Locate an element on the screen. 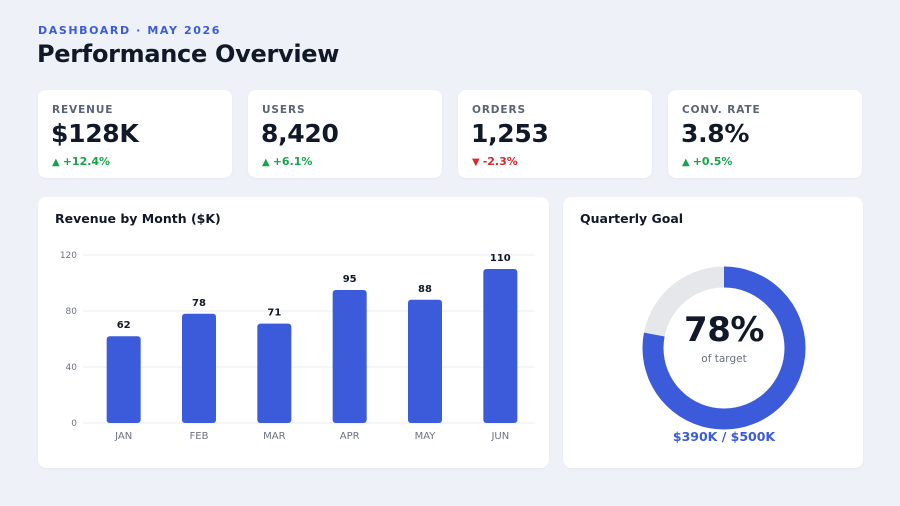  kpi-card-orders: ORDERS 1,253 ▼ -2.3% is located at coordinates (555, 134).